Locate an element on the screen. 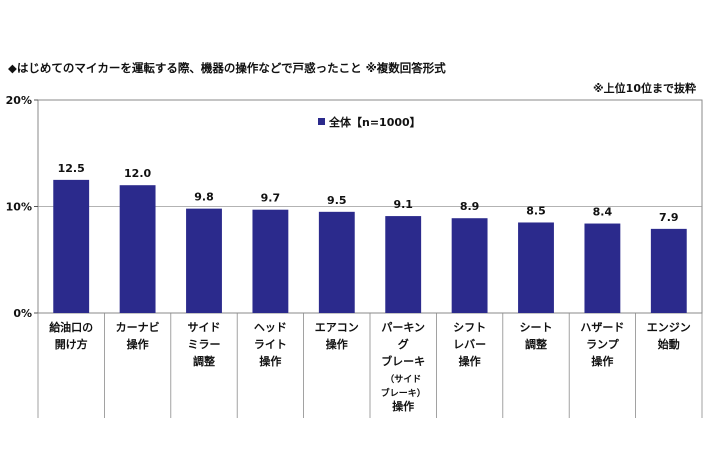 The height and width of the screenshot is (474, 710). data-label: 9.5 is located at coordinates (337, 200).